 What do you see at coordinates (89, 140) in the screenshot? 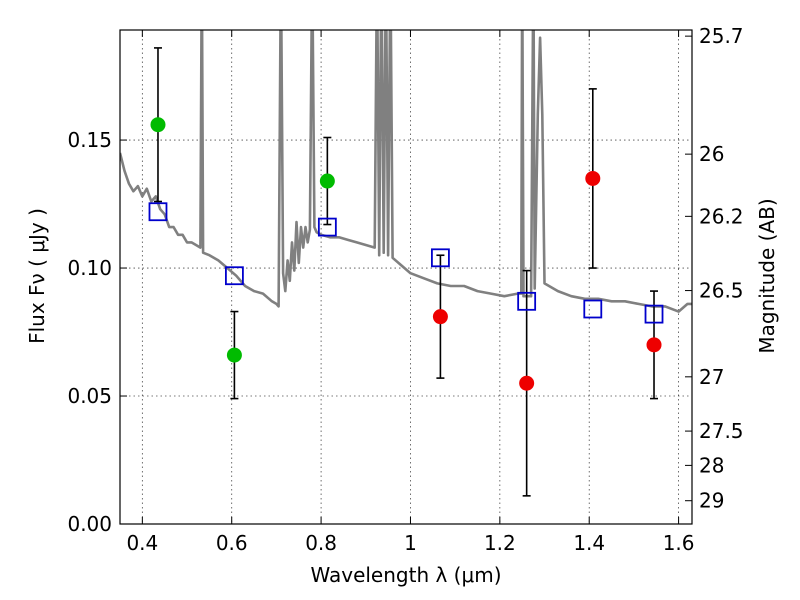
I see `y-tick-label: 0.15` at bounding box center [89, 140].